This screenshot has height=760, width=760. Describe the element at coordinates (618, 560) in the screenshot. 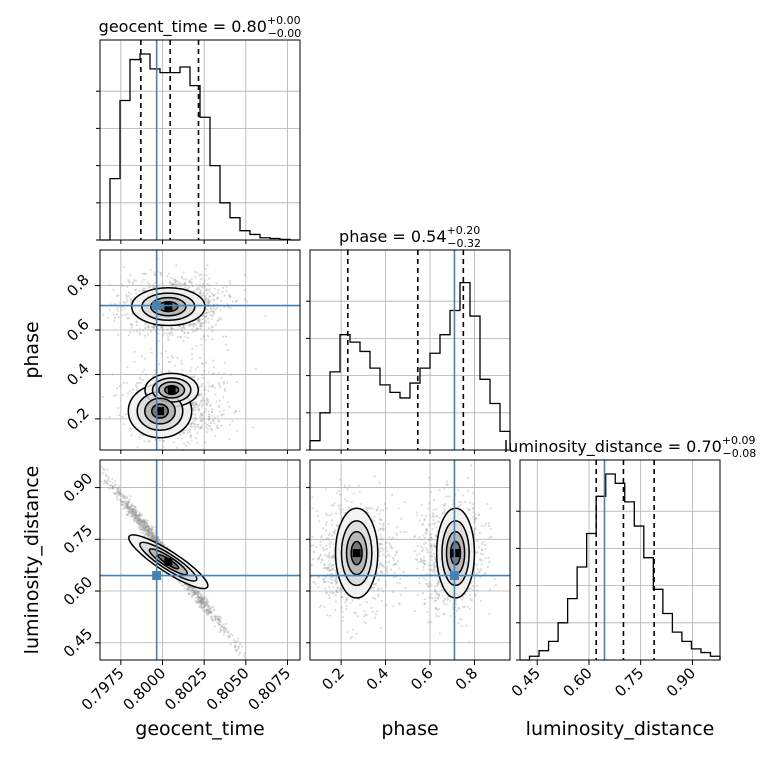

I see `hist-luminosity-distance-panel` at that location.